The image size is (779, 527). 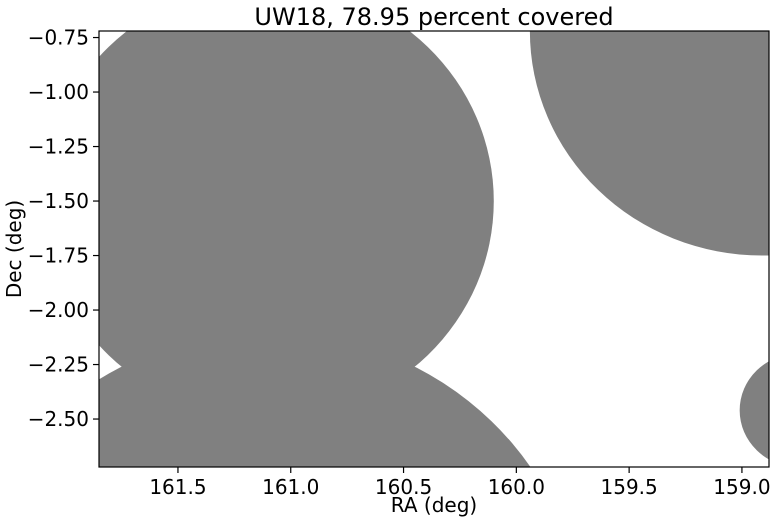 What do you see at coordinates (58, 365) in the screenshot?
I see `y-tick-label: −2.25` at bounding box center [58, 365].